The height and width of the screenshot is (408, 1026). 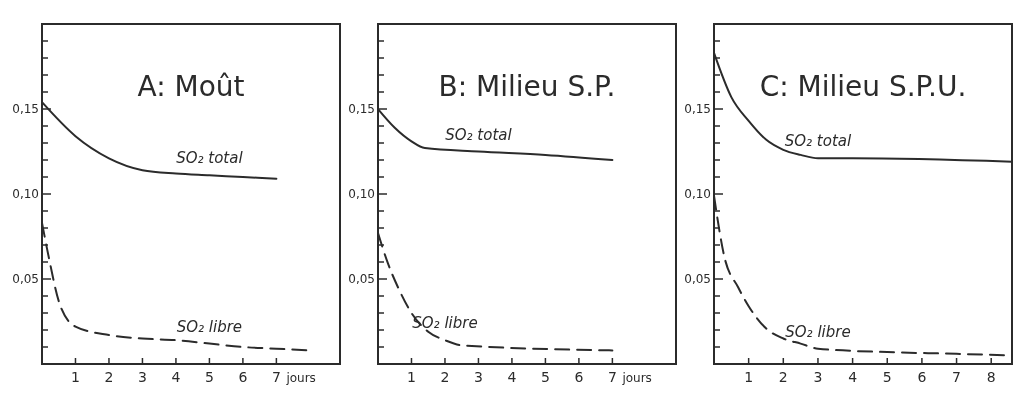 I want to click on text: C: Milieu S.P.U., so click(x=863, y=86).